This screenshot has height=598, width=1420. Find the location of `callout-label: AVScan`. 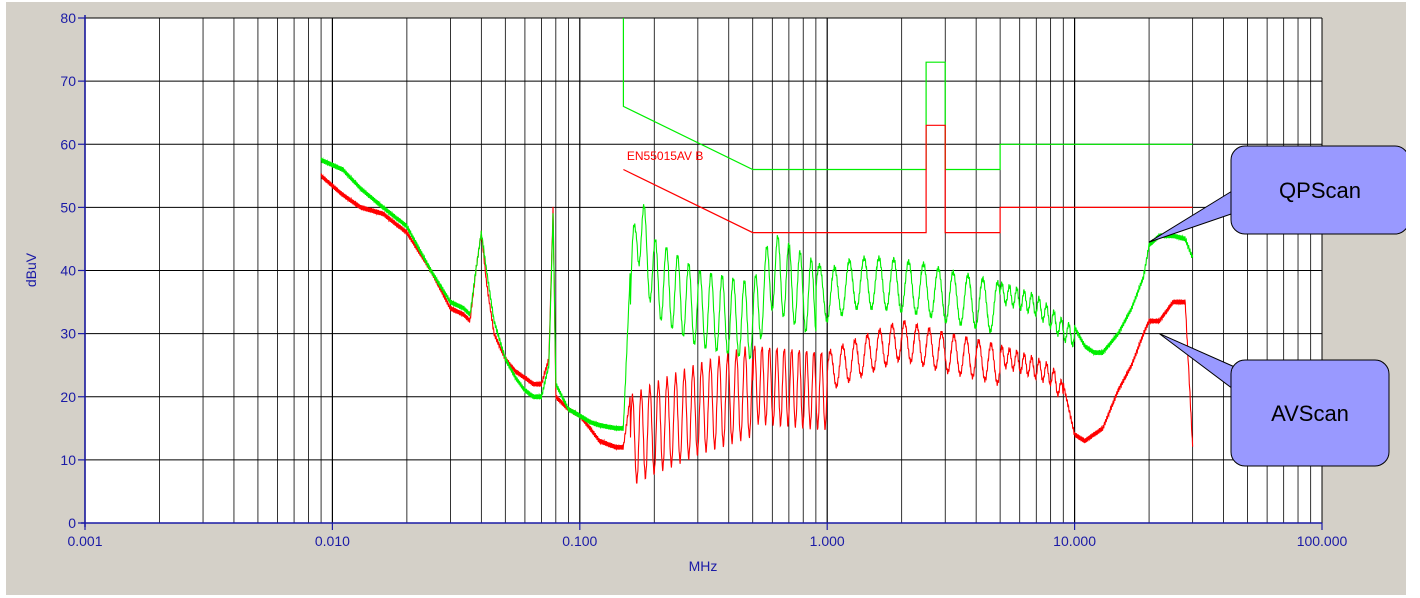

callout-label: AVScan is located at coordinates (1310, 413).